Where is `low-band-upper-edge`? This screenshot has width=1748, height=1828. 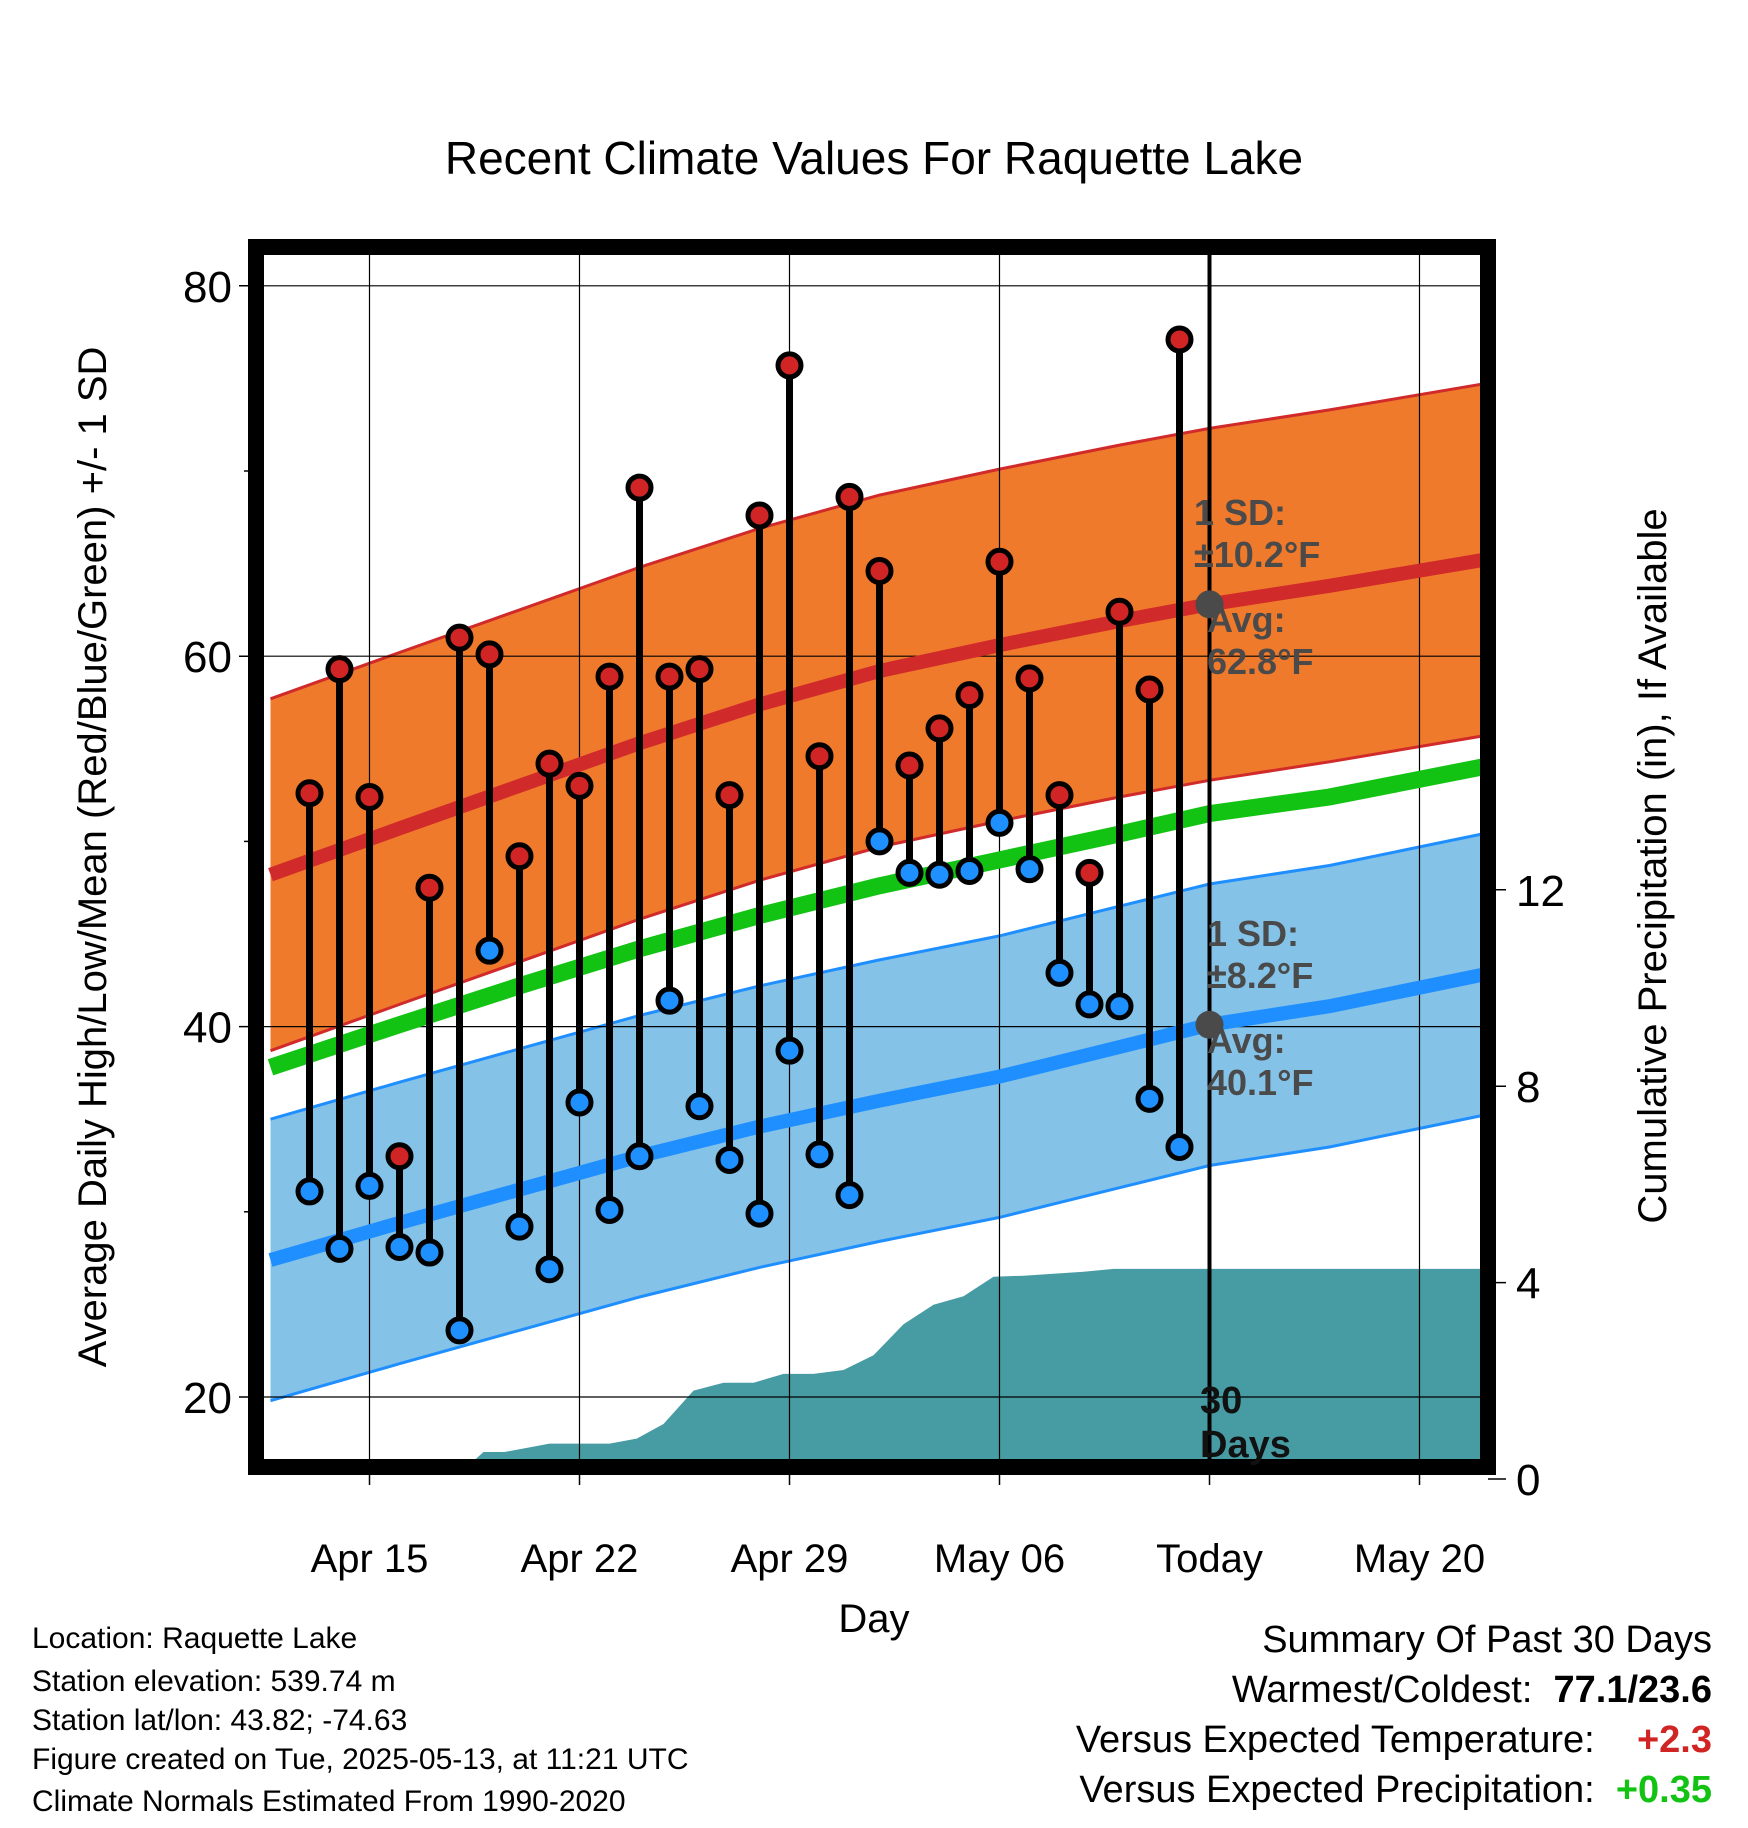
low-band-upper-edge is located at coordinates (879, 976).